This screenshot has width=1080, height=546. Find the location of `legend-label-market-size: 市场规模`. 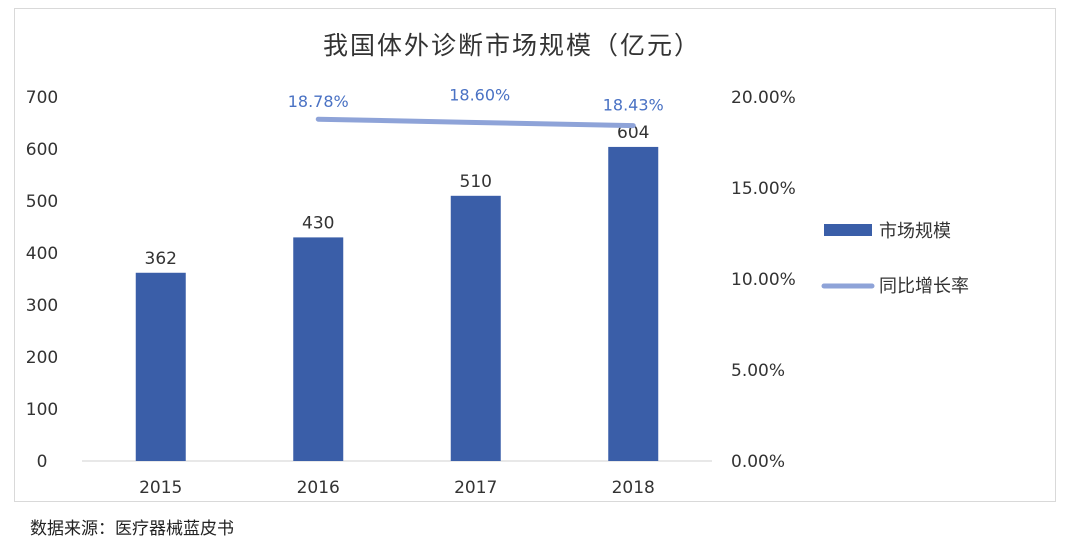

legend-label-market-size: 市场规模 is located at coordinates (915, 231).